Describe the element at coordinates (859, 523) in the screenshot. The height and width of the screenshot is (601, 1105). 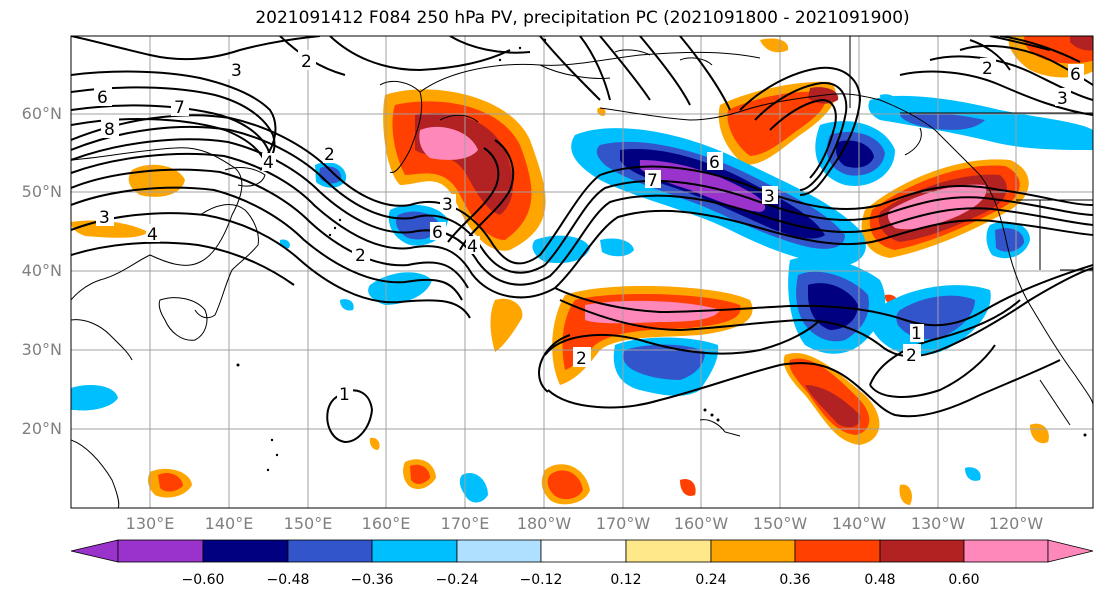
I see `lon-label-140w: 140°W` at that location.